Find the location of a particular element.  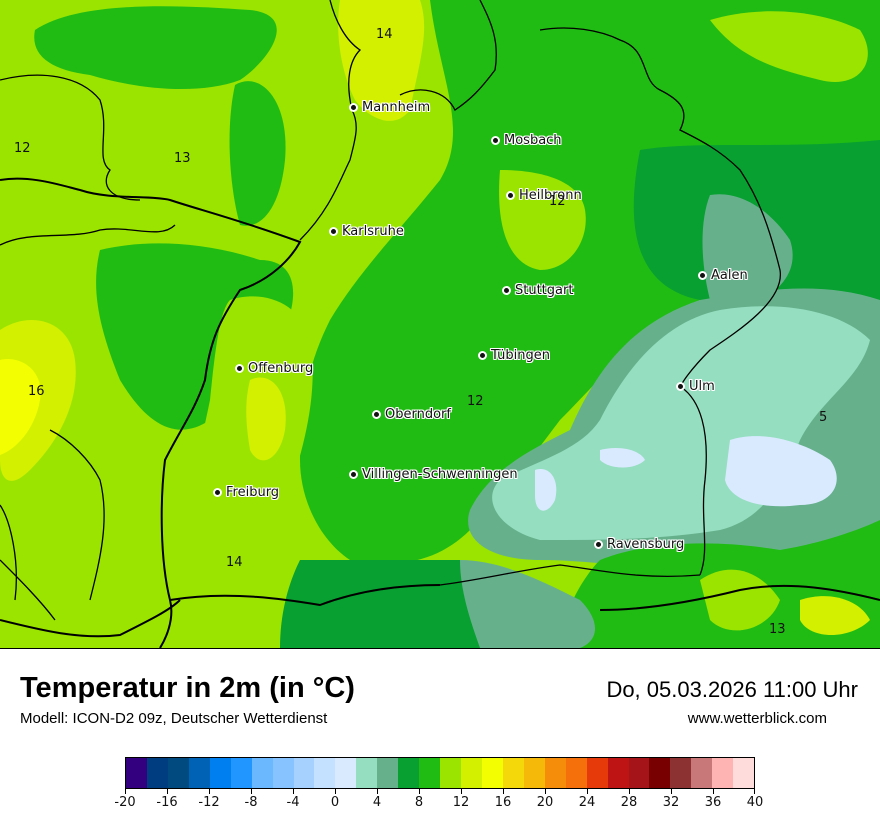

city-name: Mosbach is located at coordinates (533, 140).